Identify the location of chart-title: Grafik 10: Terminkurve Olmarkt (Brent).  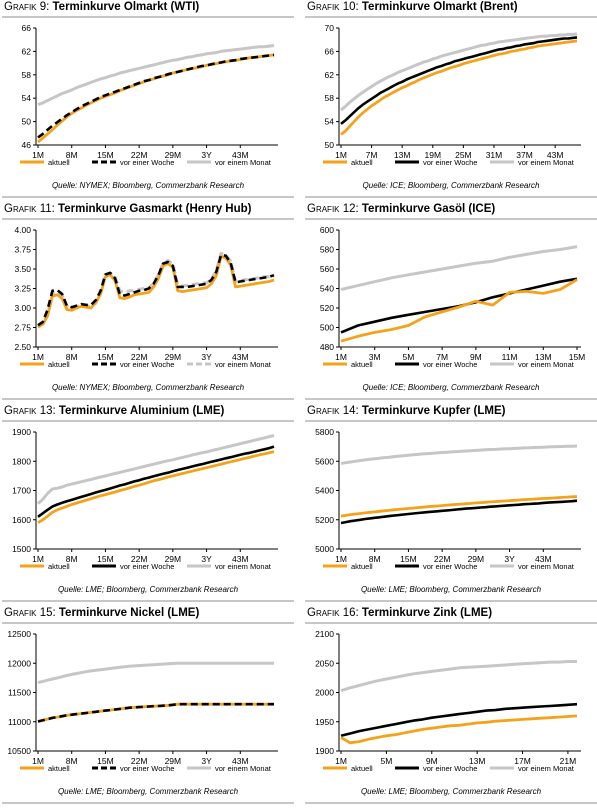
(412, 7).